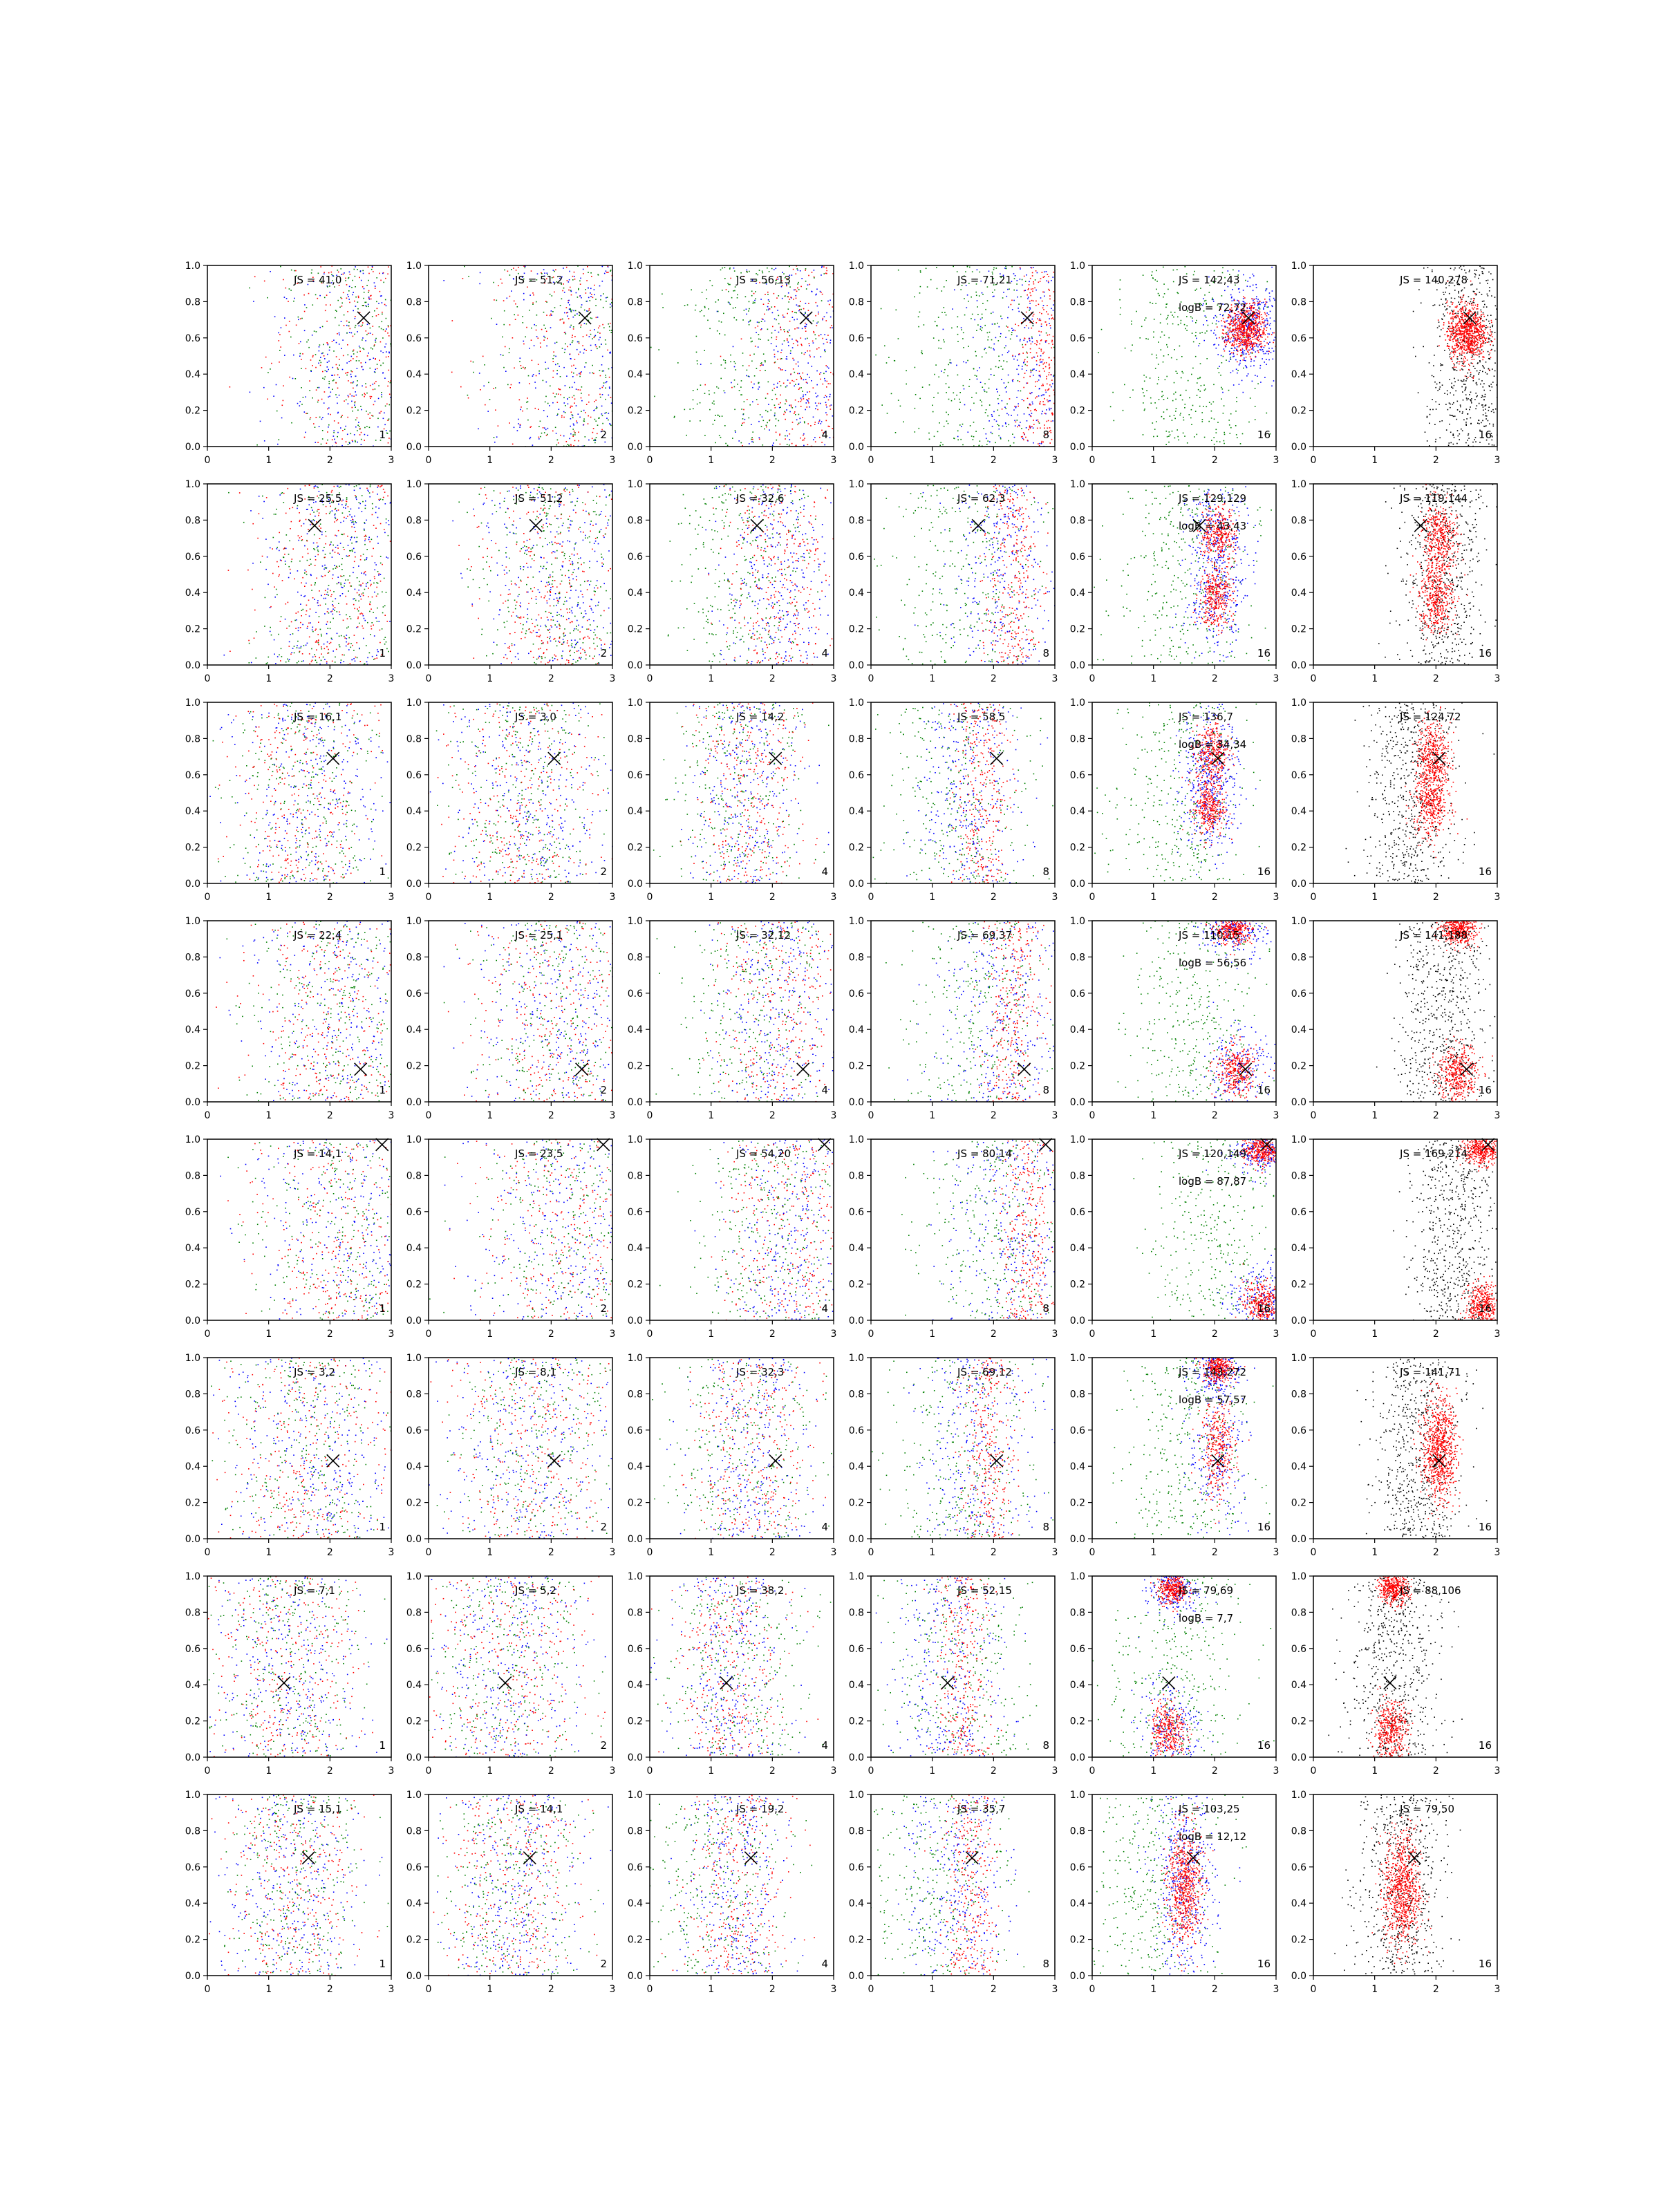 This screenshot has width=1659, height=2212. I want to click on js-label: JS = 5,2, so click(535, 1591).